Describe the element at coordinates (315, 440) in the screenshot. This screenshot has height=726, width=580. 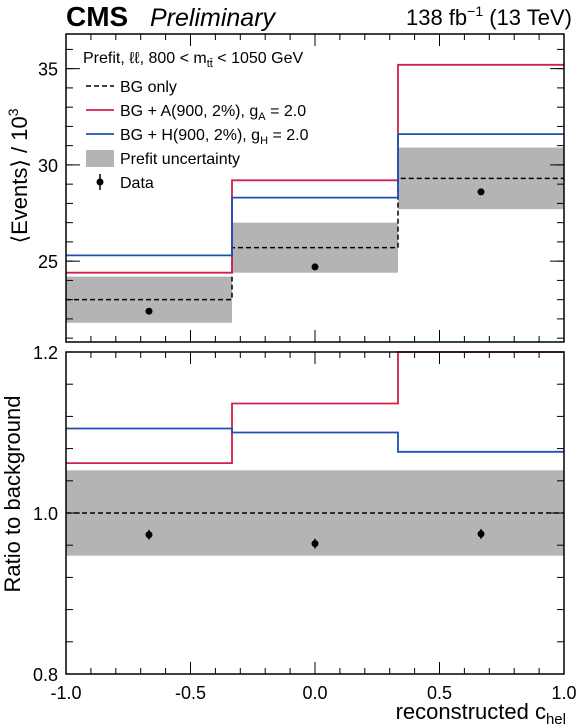
I see `bottom-signal-H-line` at that location.